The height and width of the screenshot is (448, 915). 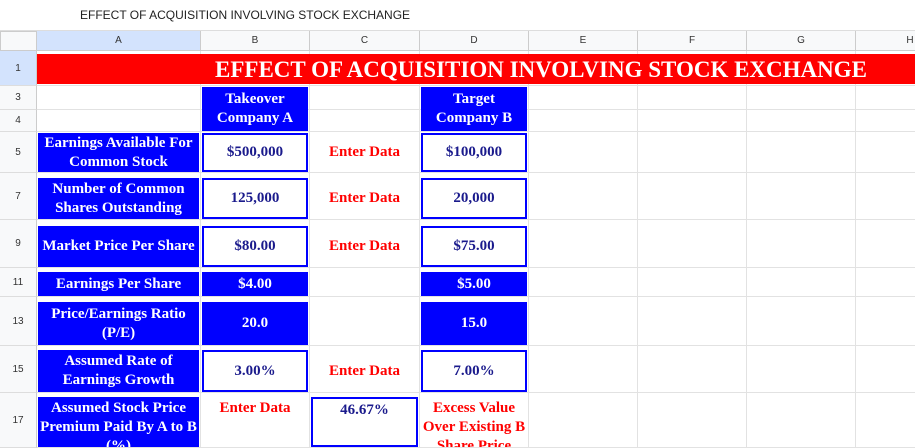 I want to click on column-header: A, so click(x=119, y=41).